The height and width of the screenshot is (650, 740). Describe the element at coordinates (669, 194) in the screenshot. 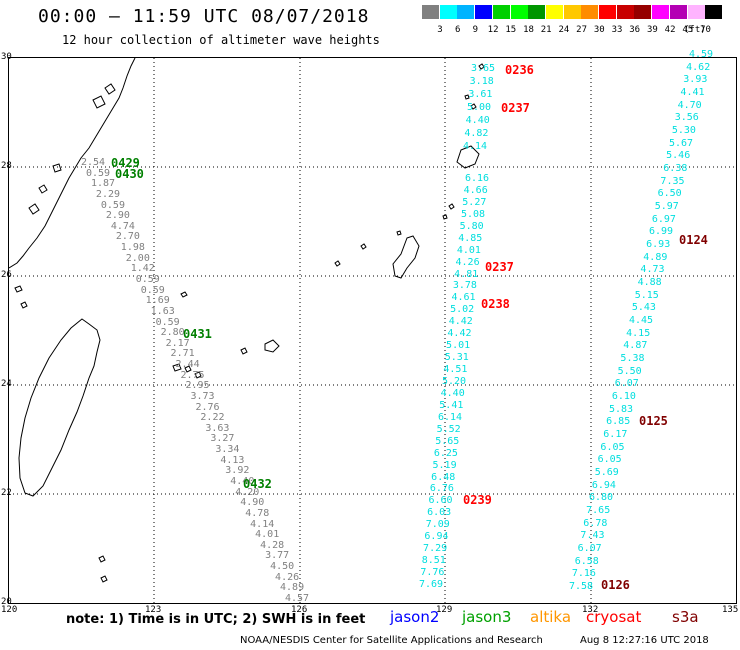

I see `wave-height-point: 6.50` at that location.